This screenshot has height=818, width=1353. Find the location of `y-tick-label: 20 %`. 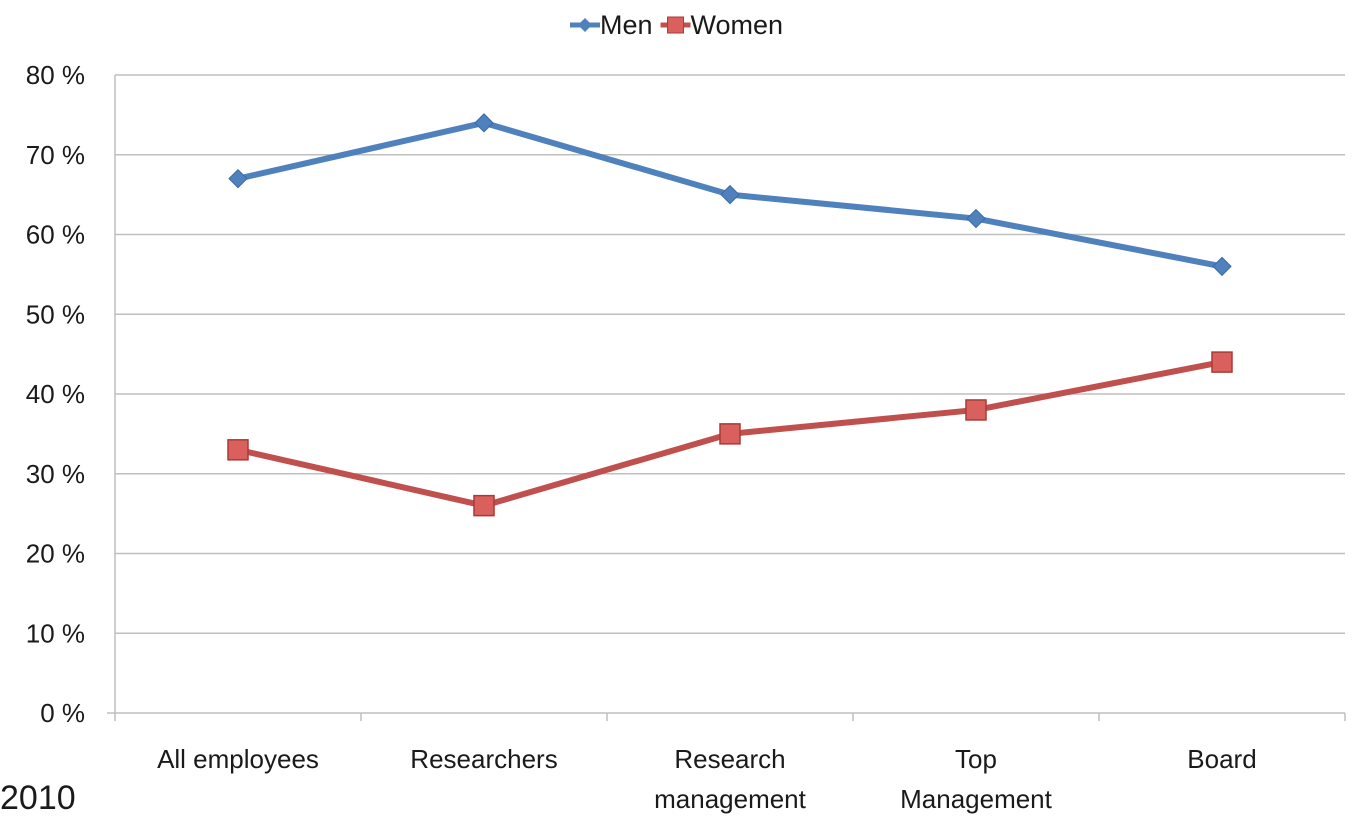

y-tick-label: 20 % is located at coordinates (55, 554).